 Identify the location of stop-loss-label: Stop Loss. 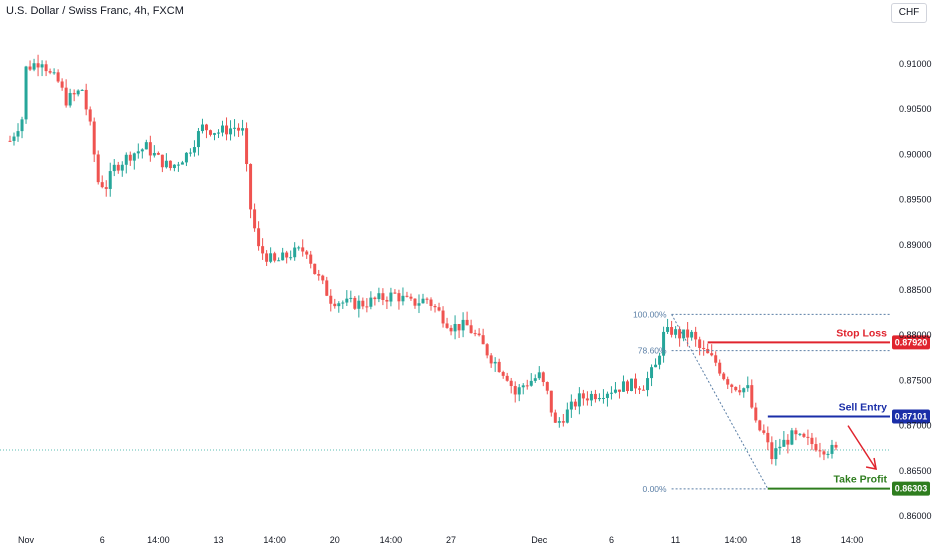
(861, 333).